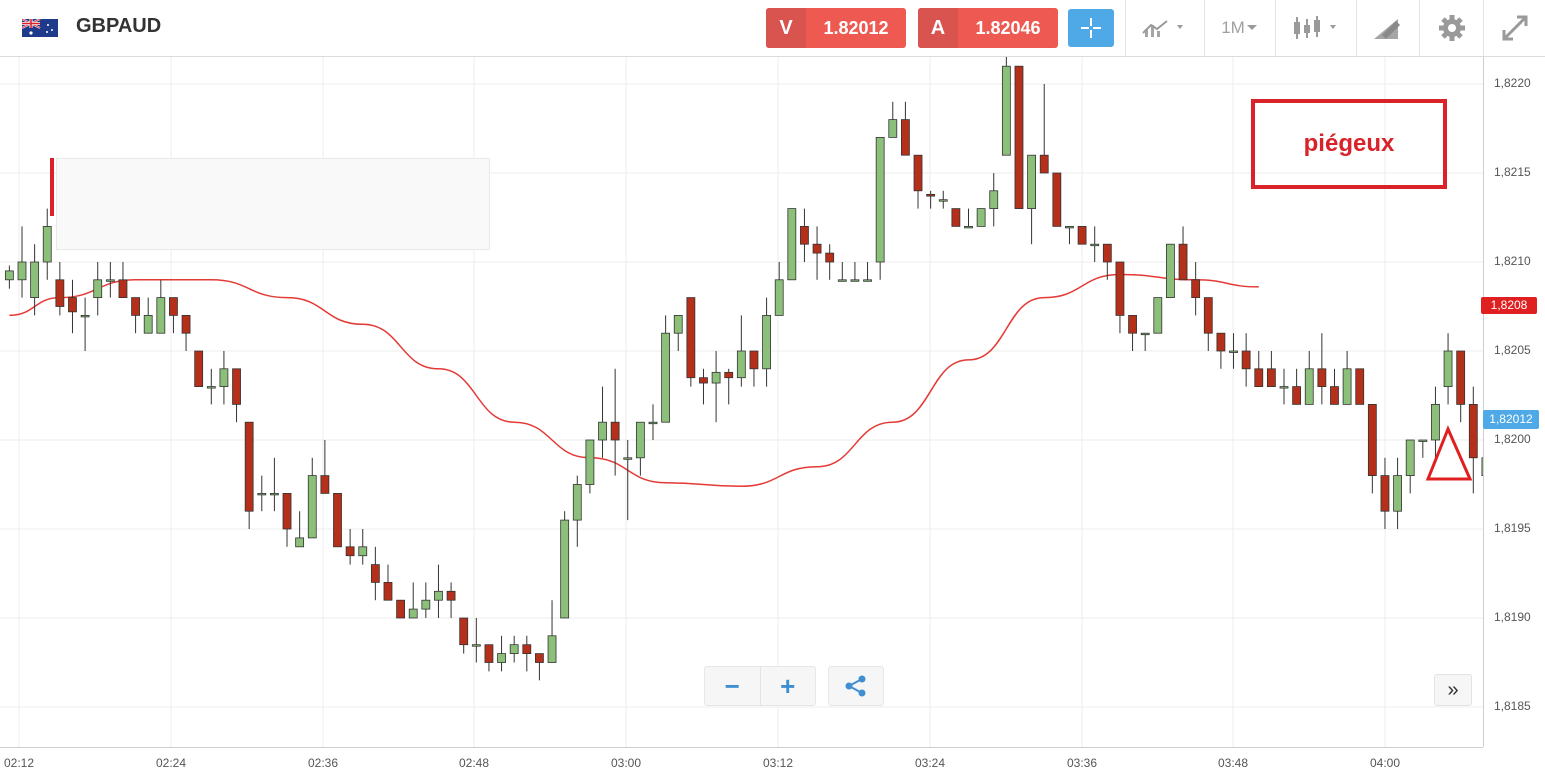 The height and width of the screenshot is (784, 1545). What do you see at coordinates (938, 28) in the screenshot?
I see `buy-label: A` at bounding box center [938, 28].